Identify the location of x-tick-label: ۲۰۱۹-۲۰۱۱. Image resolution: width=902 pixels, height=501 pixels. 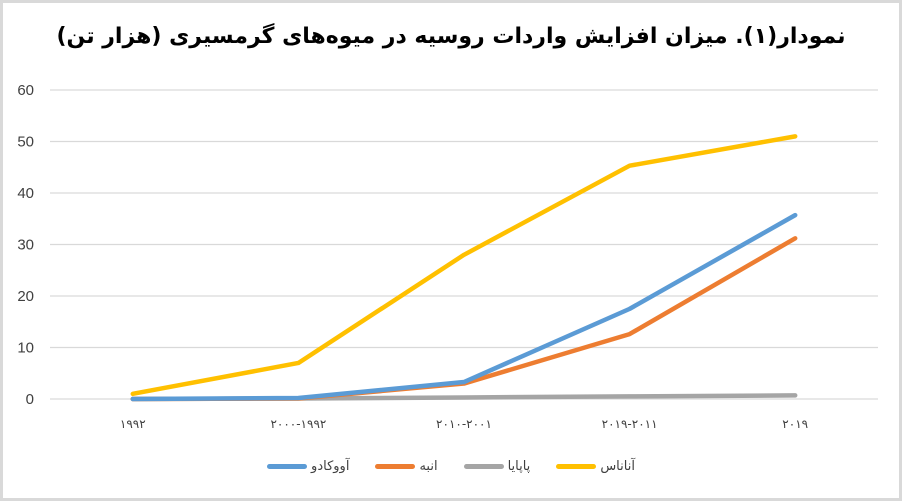
(630, 424).